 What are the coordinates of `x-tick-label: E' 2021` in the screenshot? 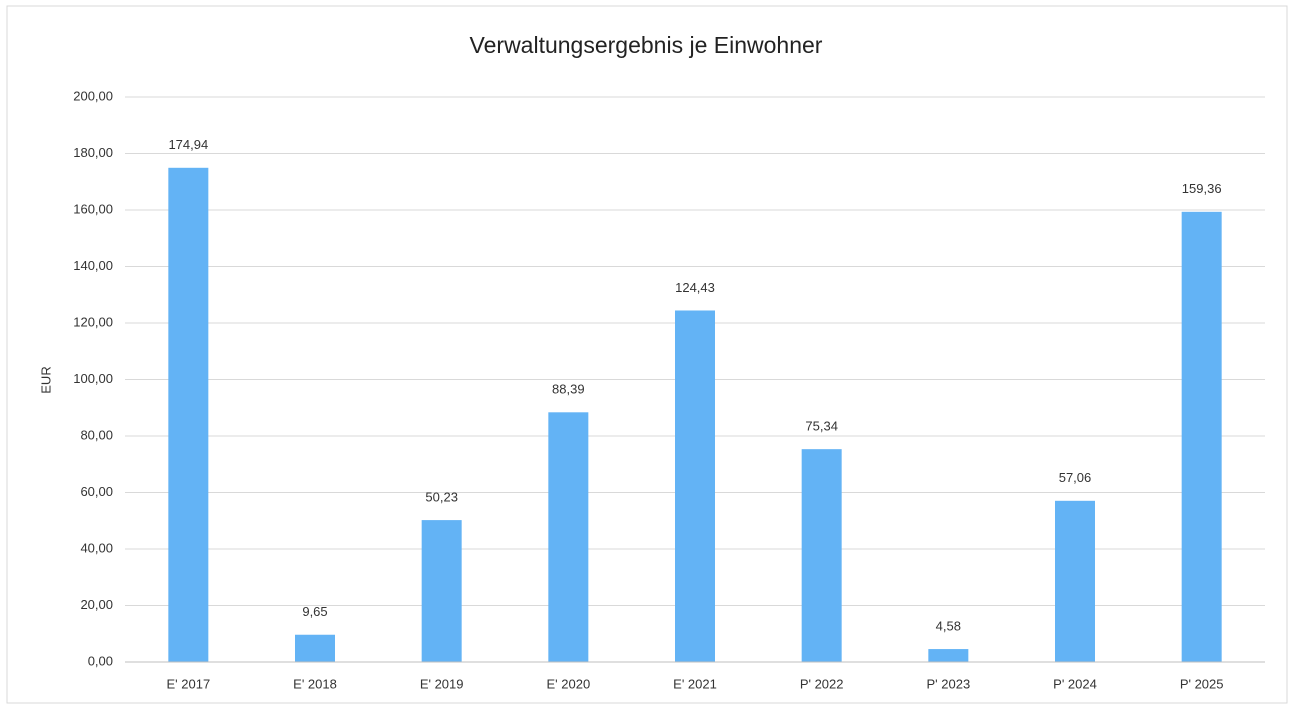 It's located at (695, 683).